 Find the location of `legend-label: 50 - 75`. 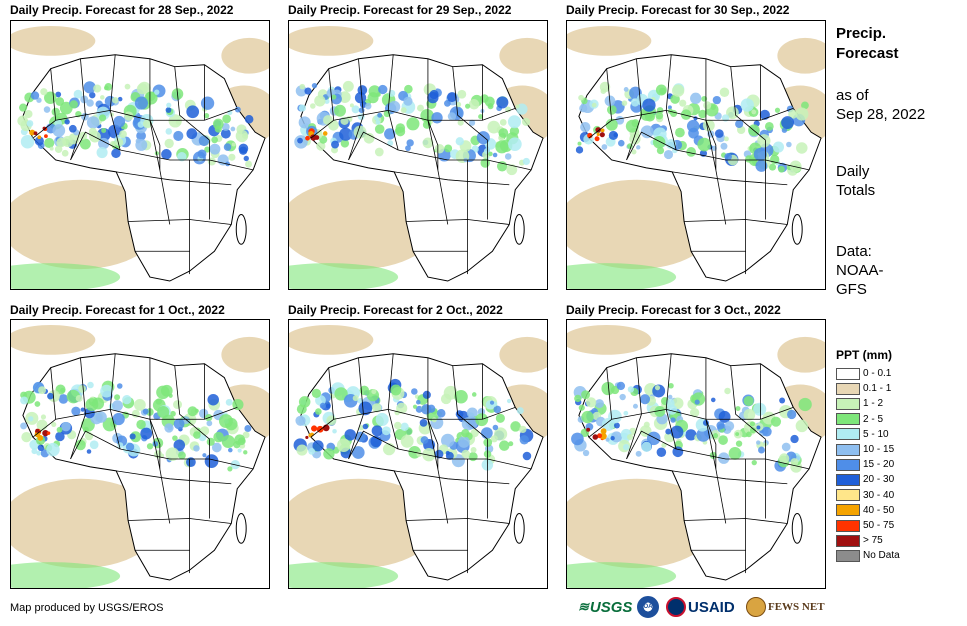

legend-label: 50 - 75 is located at coordinates (879, 525).